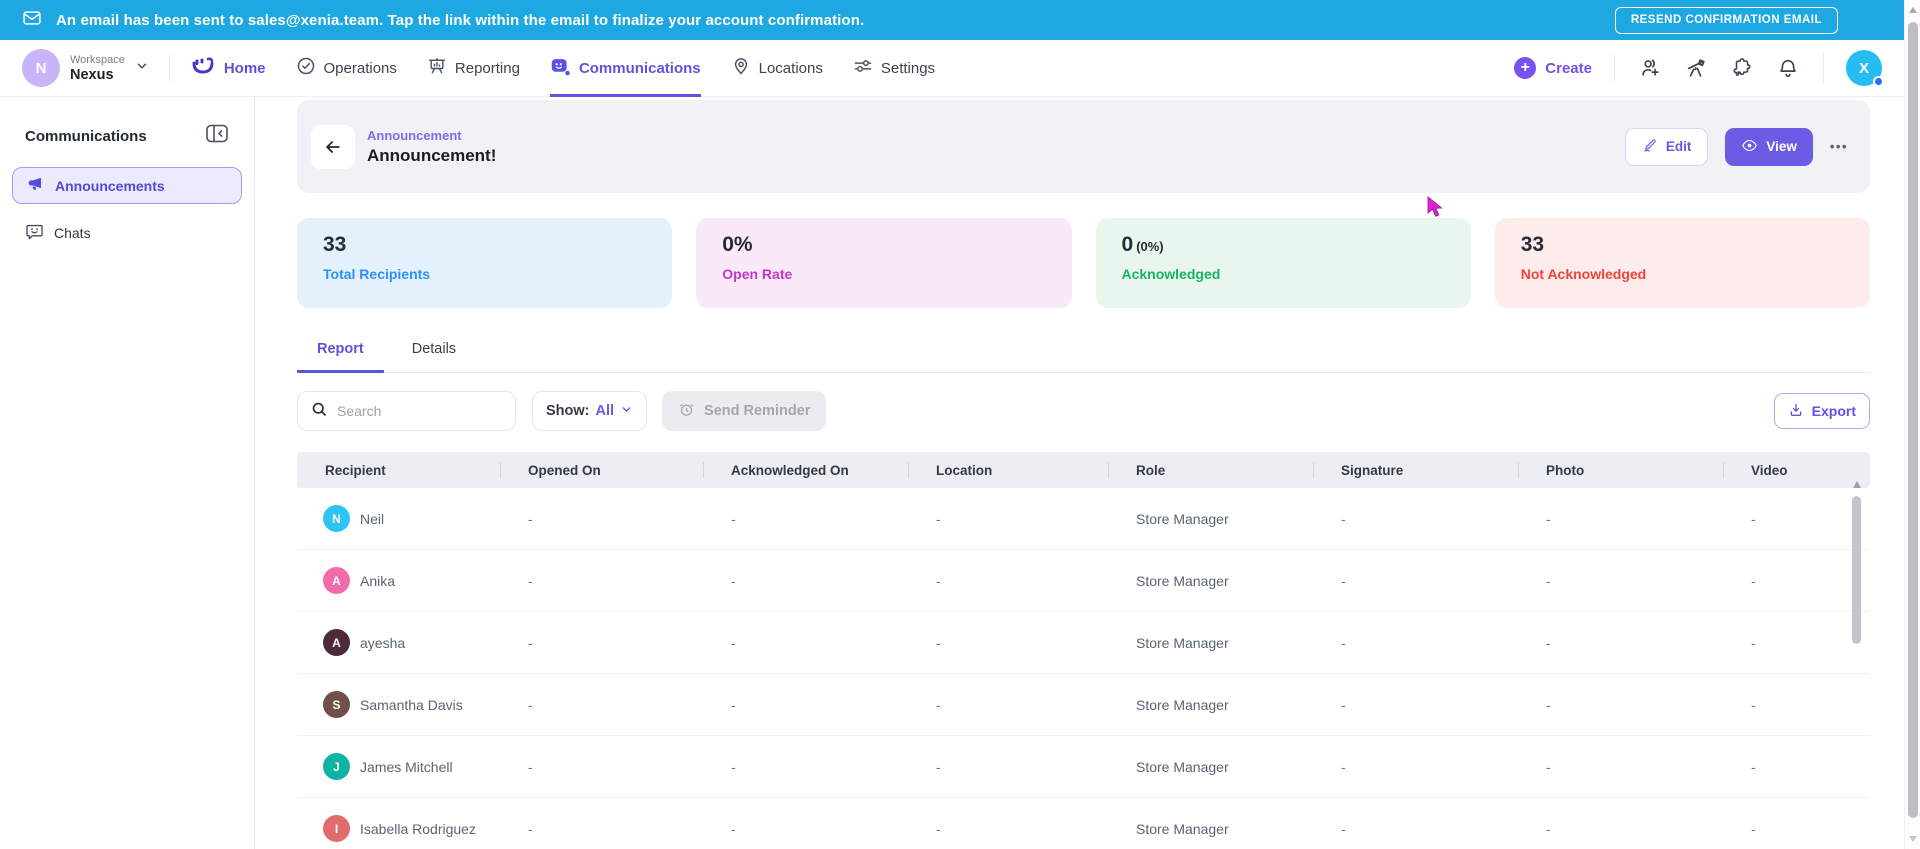  What do you see at coordinates (127, 232) in the screenshot?
I see `sidebar-item-chats: Chats` at bounding box center [127, 232].